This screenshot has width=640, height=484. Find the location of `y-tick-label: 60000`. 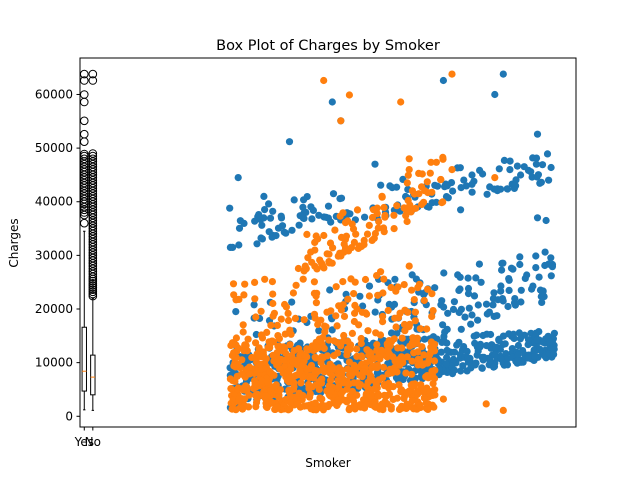

y-tick-label: 60000 is located at coordinates (54, 94).